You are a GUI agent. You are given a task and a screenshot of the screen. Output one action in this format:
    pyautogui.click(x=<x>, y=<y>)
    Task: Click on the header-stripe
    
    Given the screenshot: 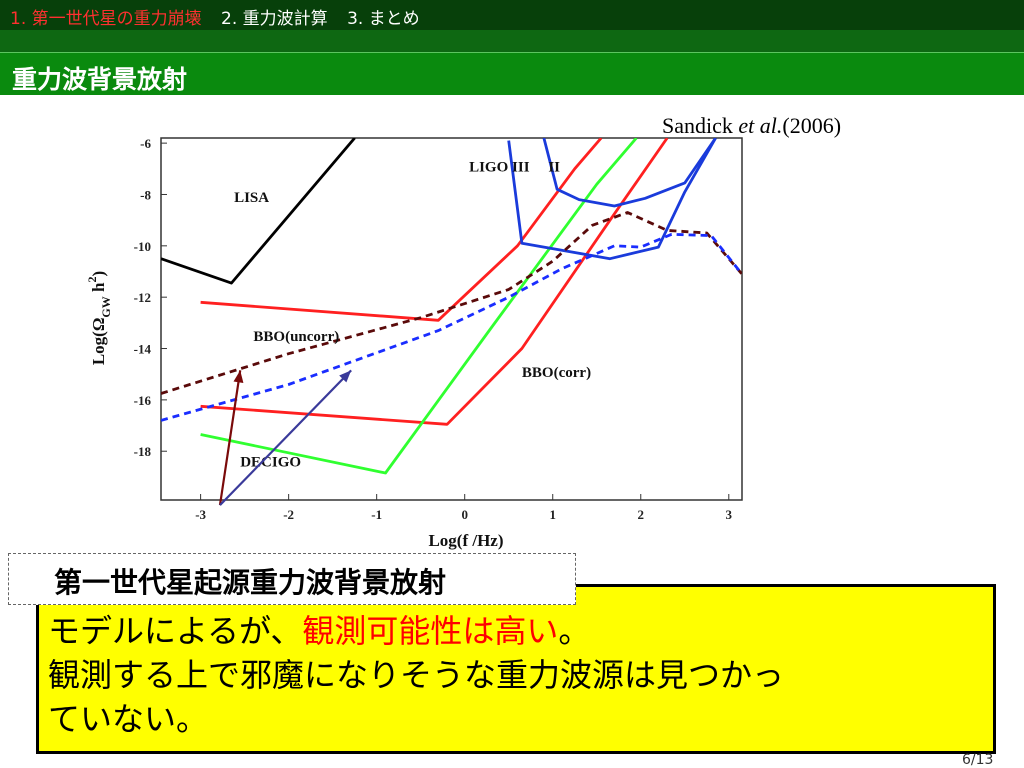 What is the action you would take?
    pyautogui.click(x=512, y=41)
    